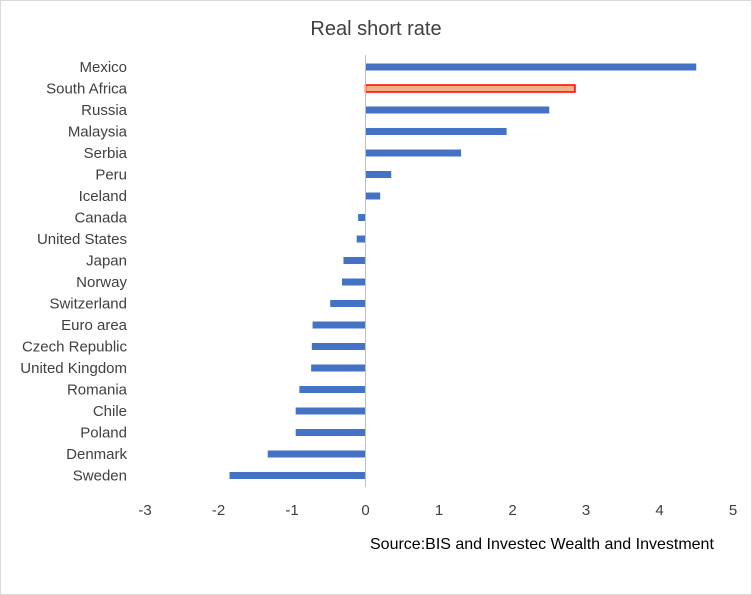 Image resolution: width=752 pixels, height=595 pixels. I want to click on category-label-norway: Norway, so click(101, 282).